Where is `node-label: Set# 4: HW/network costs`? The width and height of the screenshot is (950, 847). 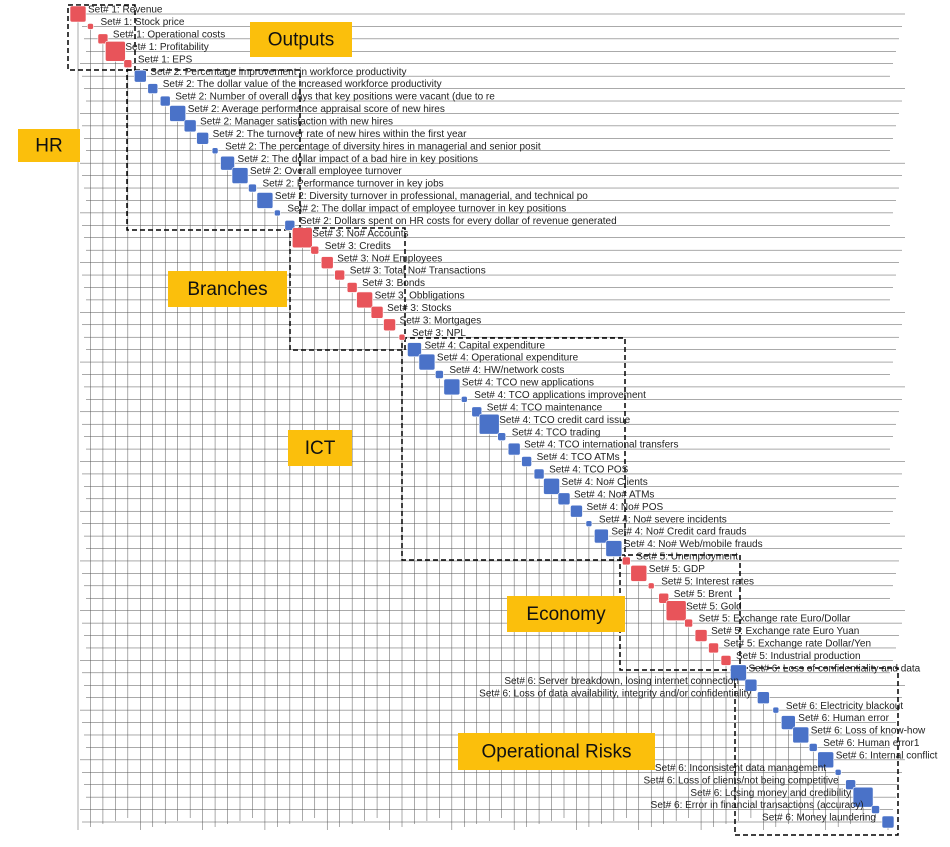
node-label: Set# 4: HW/network costs is located at coordinates (506, 370).